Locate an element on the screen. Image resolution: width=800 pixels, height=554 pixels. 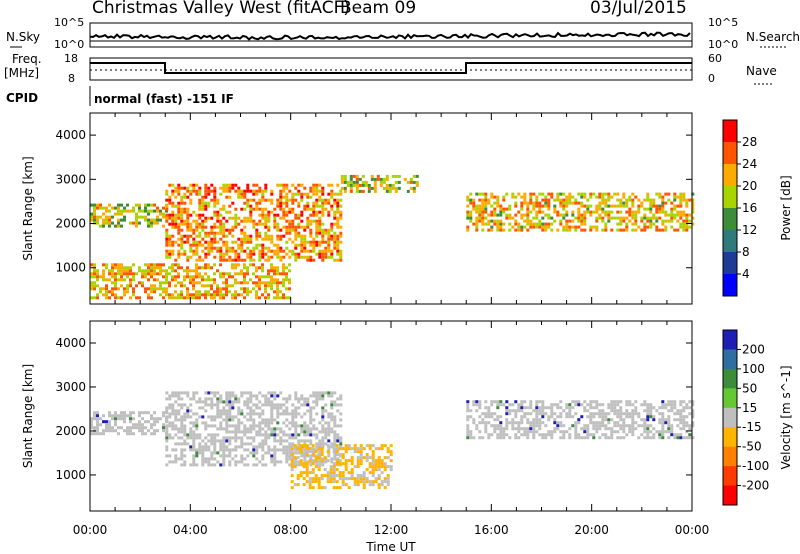
colorbar-tick-label: 50 is located at coordinates (749, 388).